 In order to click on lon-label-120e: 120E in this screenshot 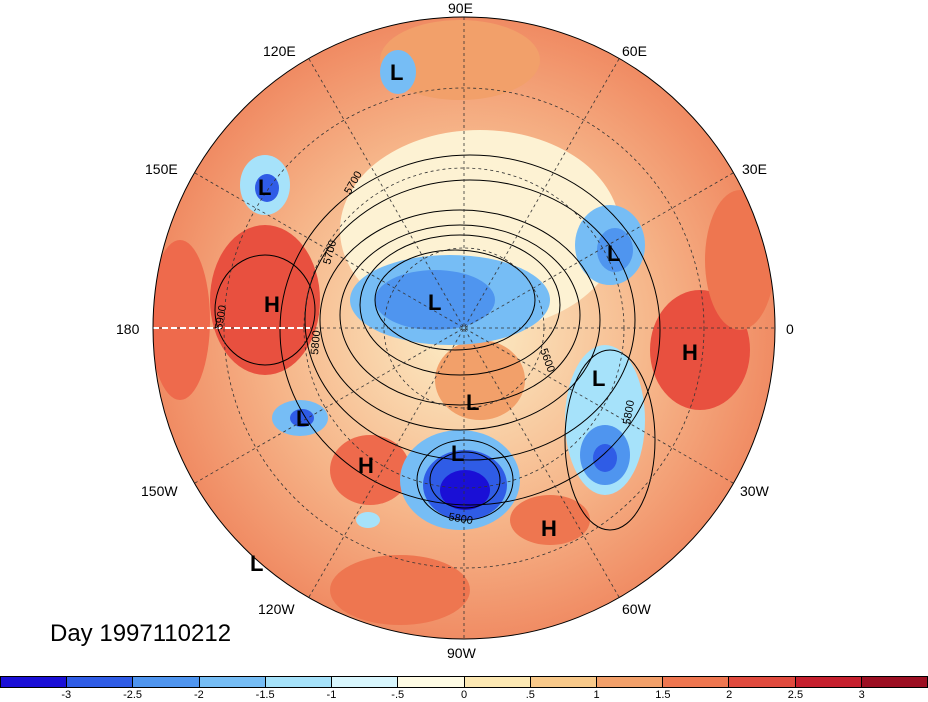, I will do `click(279, 51)`.